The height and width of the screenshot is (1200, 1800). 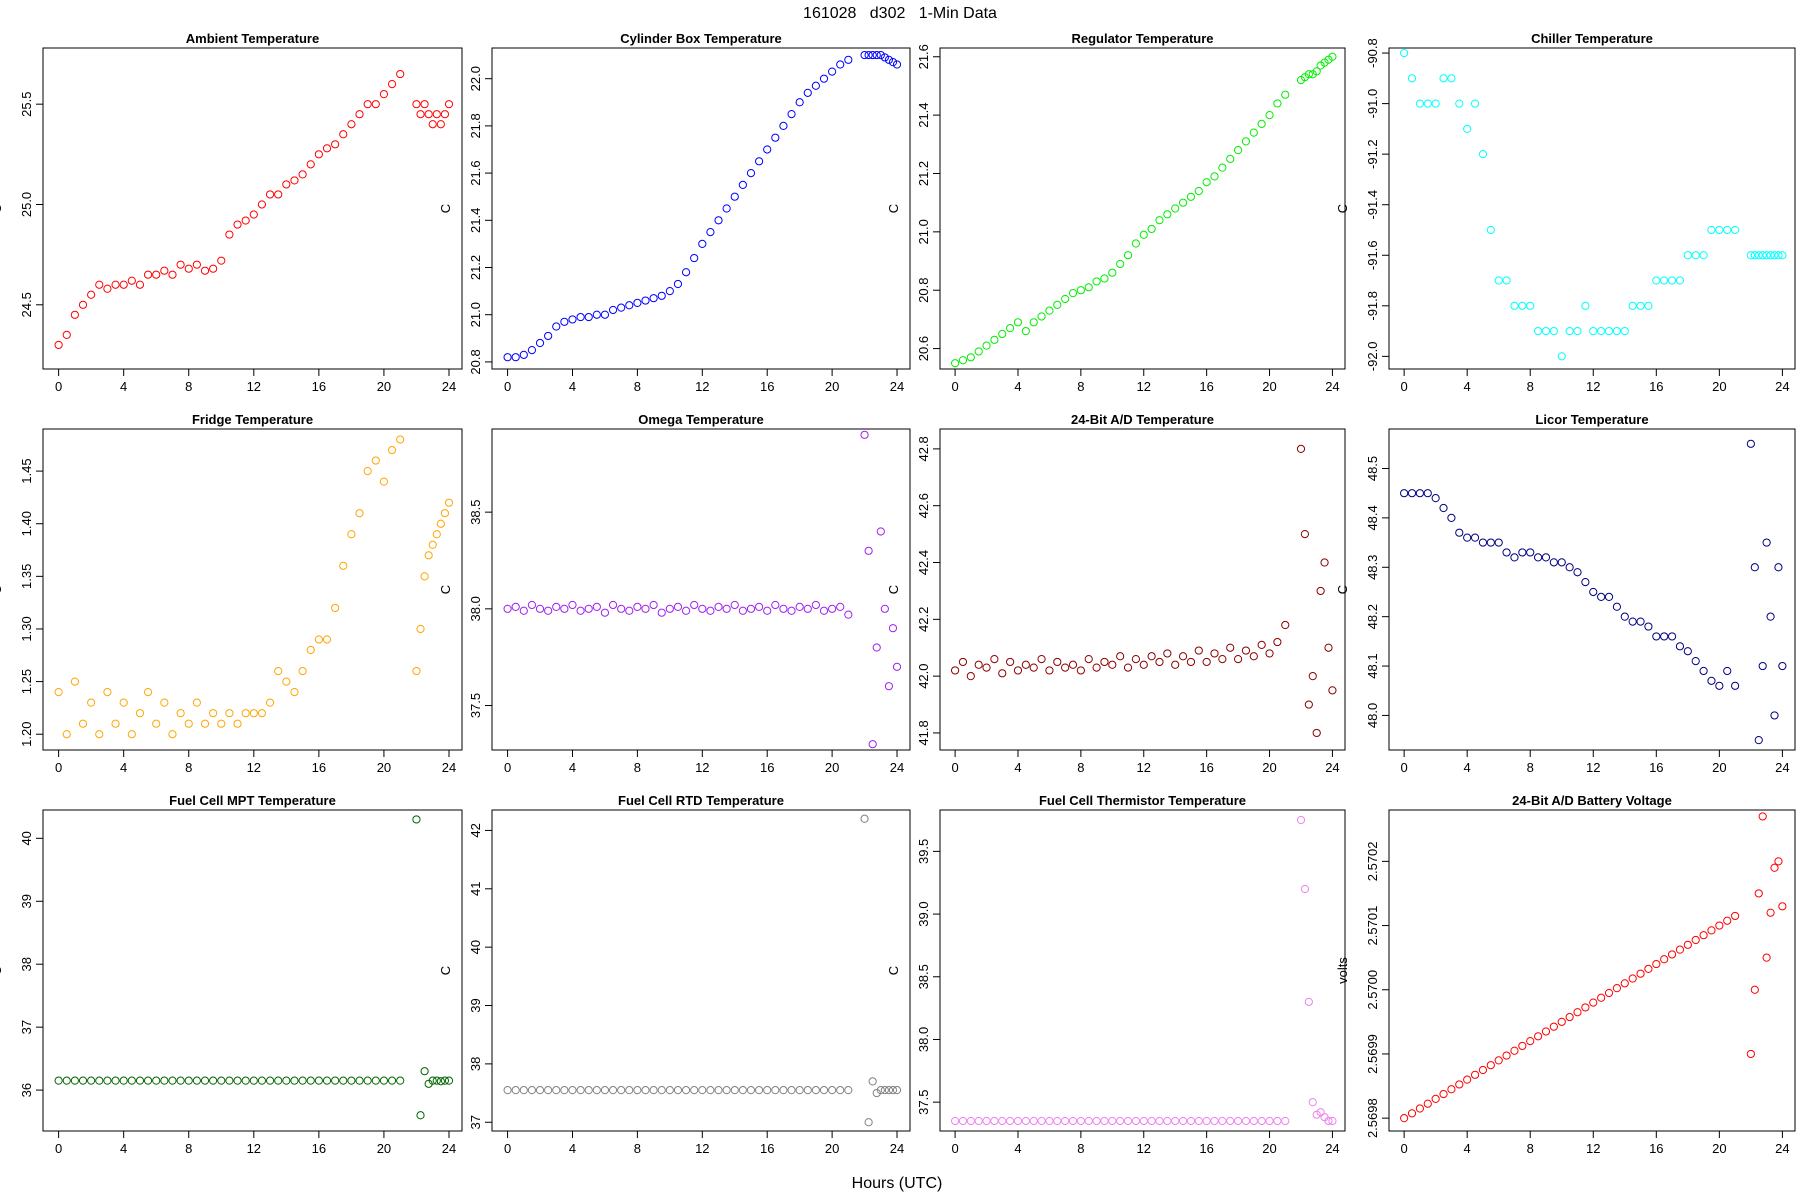 What do you see at coordinates (1372, 1118) in the screenshot?
I see `y-tick-label: 2.5698` at bounding box center [1372, 1118].